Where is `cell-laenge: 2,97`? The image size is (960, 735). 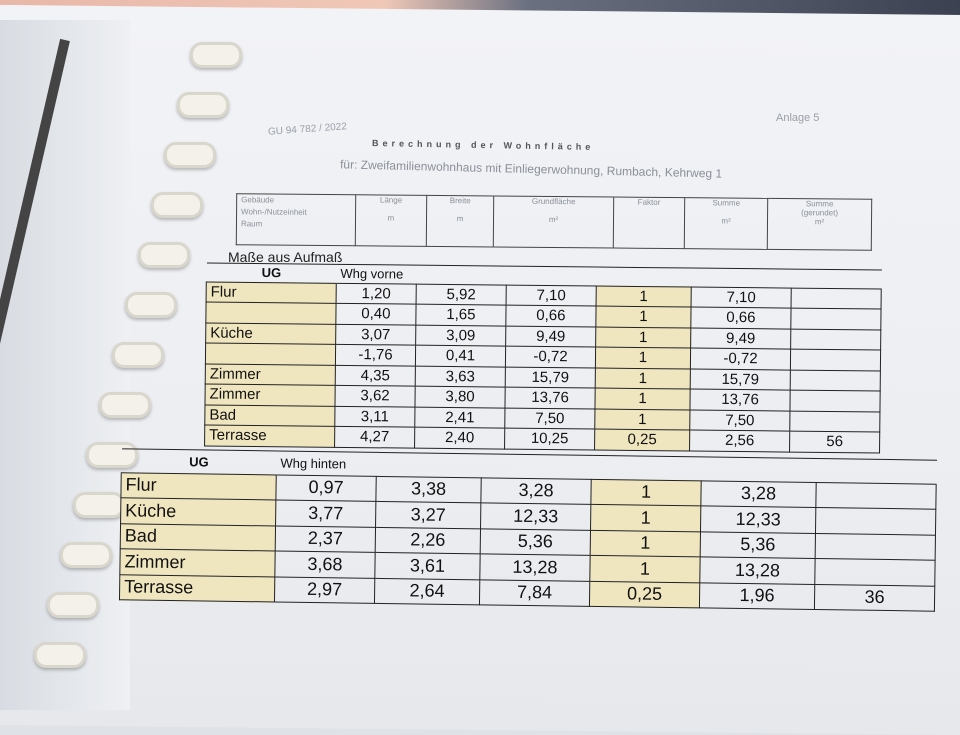 cell-laenge: 2,97 is located at coordinates (324, 590).